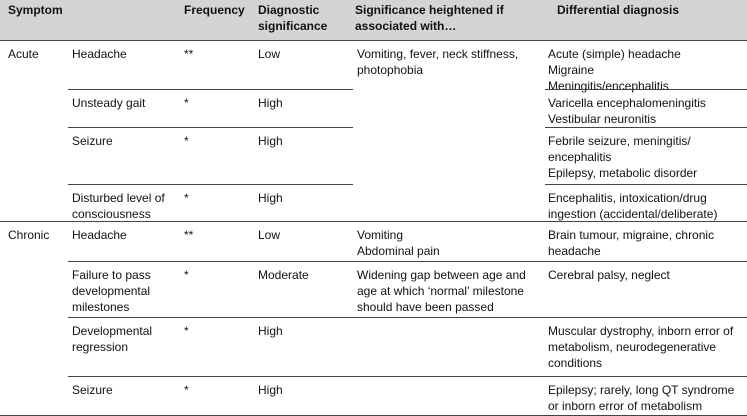 The image size is (747, 416). I want to click on cell: Failure to pass developmental milestones, so click(111, 291).